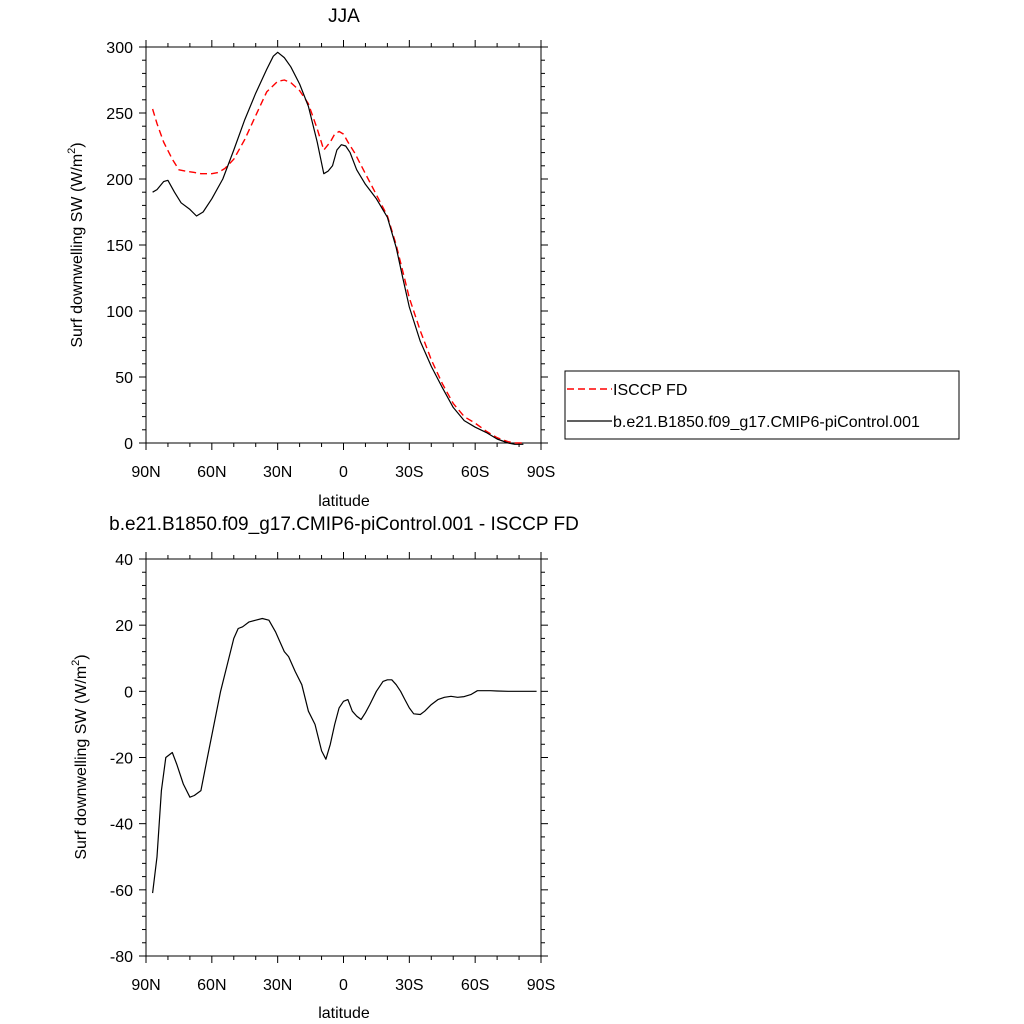 This screenshot has width=1024, height=1024. What do you see at coordinates (119, 48) in the screenshot?
I see `y-tick-label: 300` at bounding box center [119, 48].